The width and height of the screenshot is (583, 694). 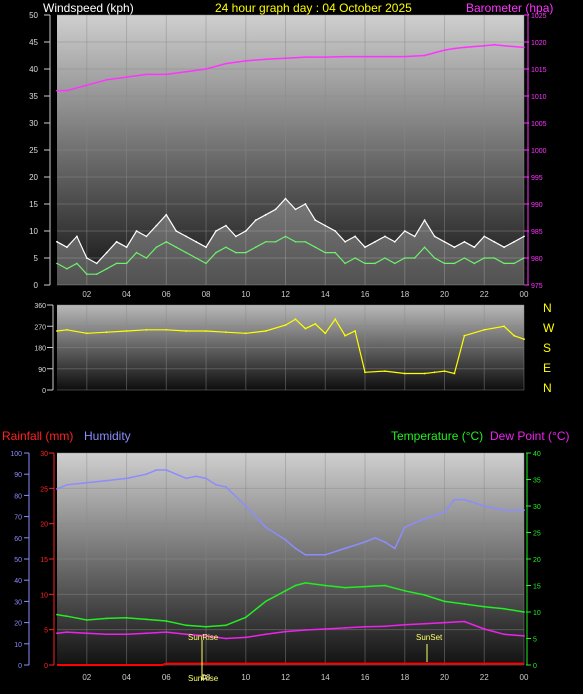 What do you see at coordinates (484, 294) in the screenshot?
I see `wind-x-tick-label: 22` at bounding box center [484, 294].